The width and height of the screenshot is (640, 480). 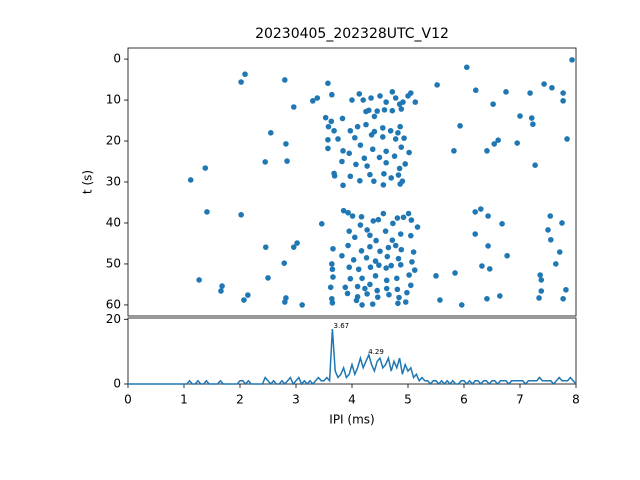 I want to click on y-tick-label: 30, so click(x=113, y=182).